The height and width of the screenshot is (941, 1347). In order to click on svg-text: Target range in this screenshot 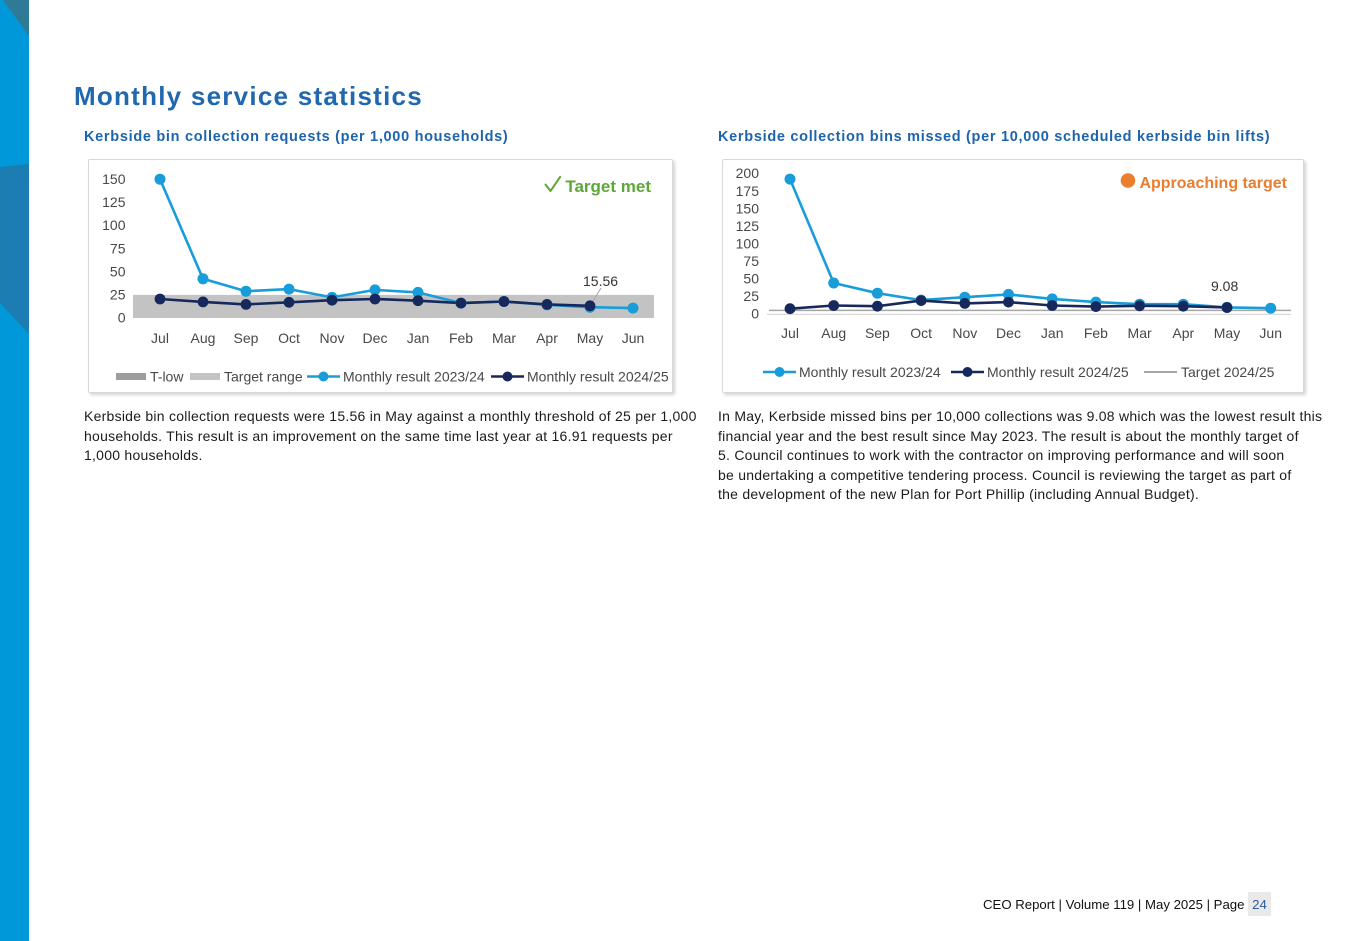, I will do `click(263, 377)`.